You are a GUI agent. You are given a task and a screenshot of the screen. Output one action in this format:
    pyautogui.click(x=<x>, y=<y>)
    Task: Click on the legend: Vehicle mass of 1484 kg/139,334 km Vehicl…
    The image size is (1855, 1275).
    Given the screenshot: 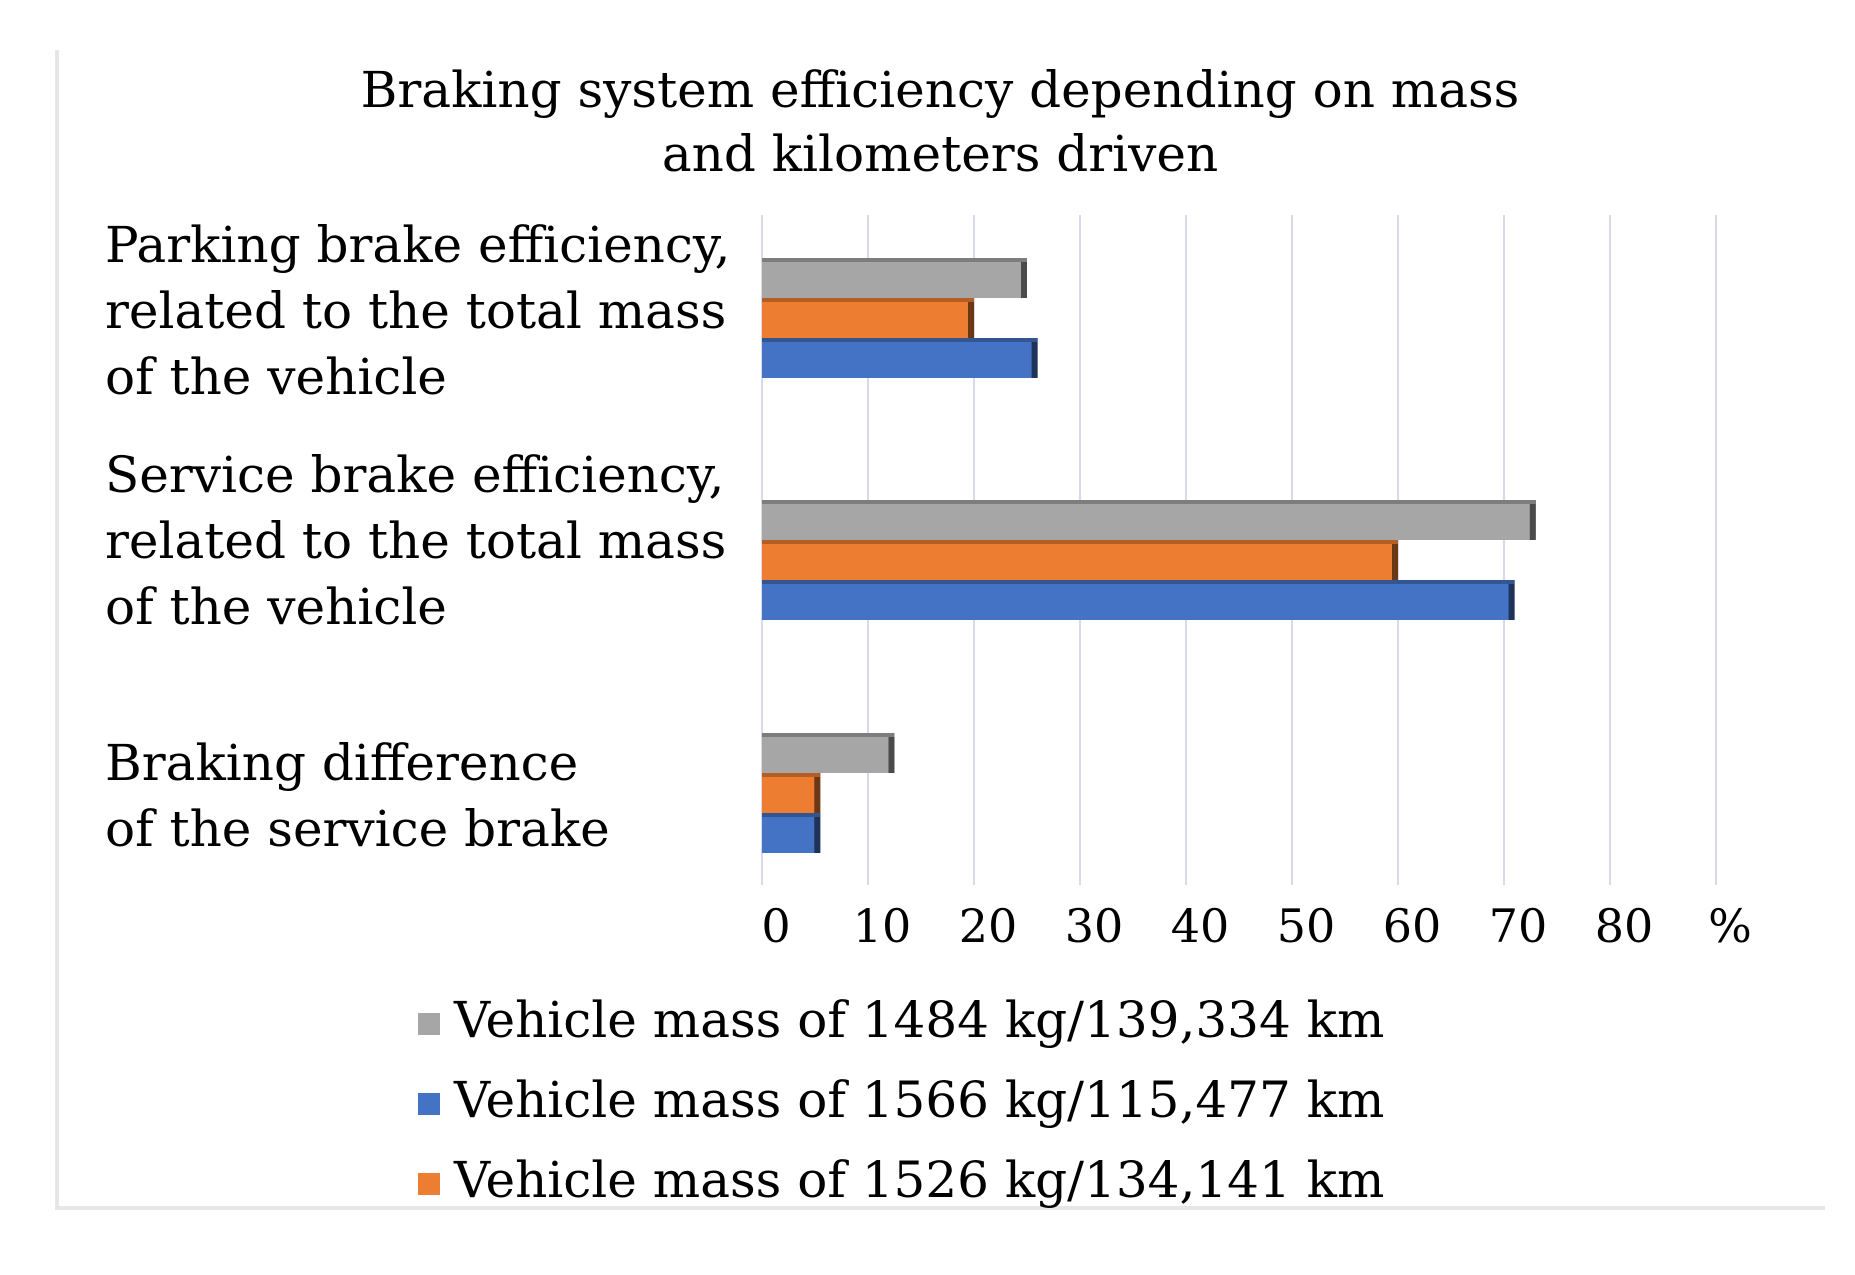 What is the action you would take?
    pyautogui.click(x=901, y=1100)
    